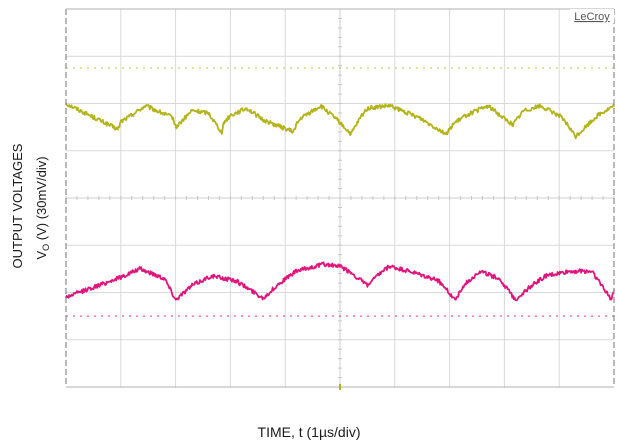 Image resolution: width=618 pixels, height=446 pixels. What do you see at coordinates (309, 432) in the screenshot?
I see `x-axis-label: TIME, t (1µs/div)` at bounding box center [309, 432].